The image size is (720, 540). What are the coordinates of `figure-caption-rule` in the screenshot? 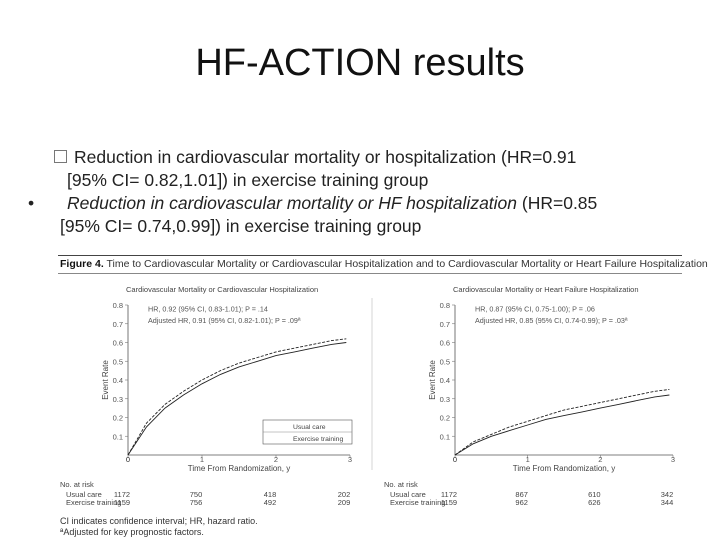 It's located at (370, 273).